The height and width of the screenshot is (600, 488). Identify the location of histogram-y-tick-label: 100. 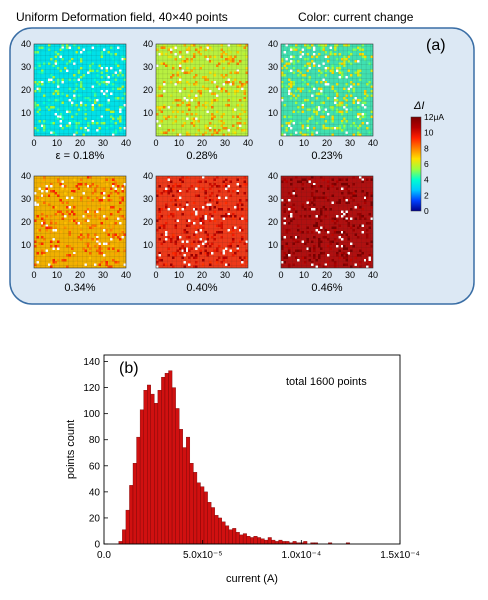
(91, 414).